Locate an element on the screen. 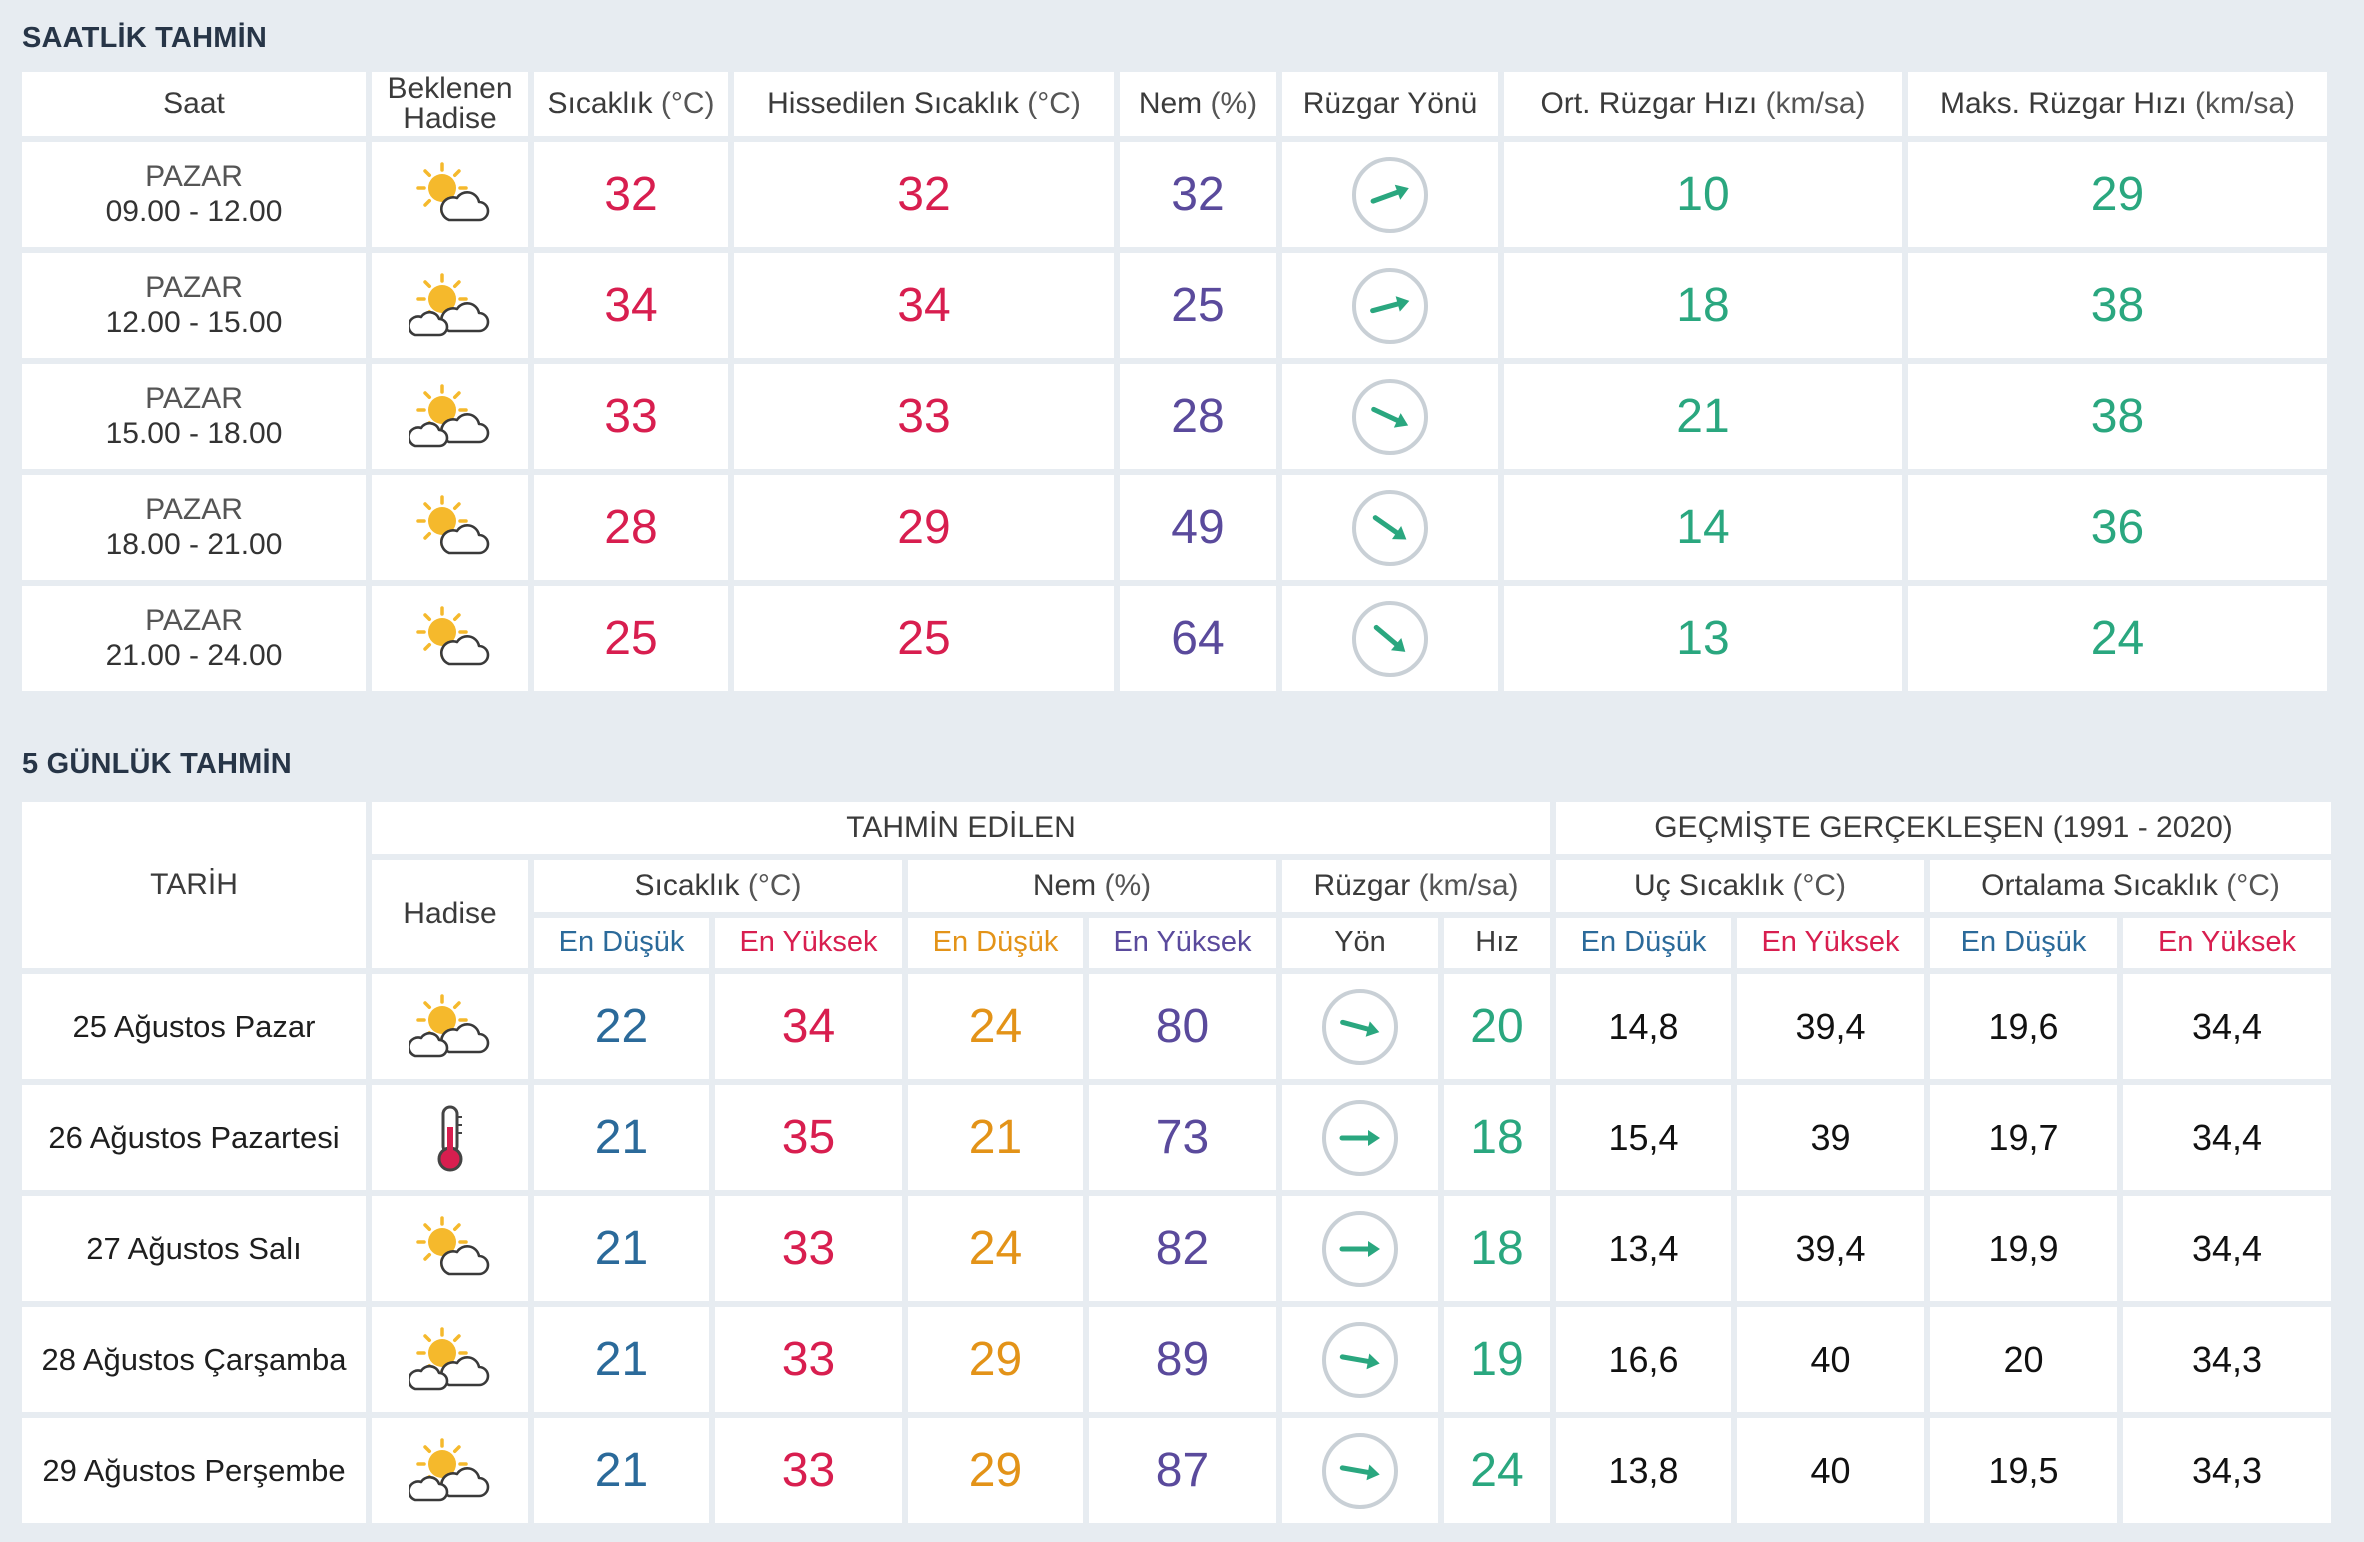 Image resolution: width=2364 pixels, height=1542 pixels. hourly-row-max-wind: 38 is located at coordinates (2117, 305).